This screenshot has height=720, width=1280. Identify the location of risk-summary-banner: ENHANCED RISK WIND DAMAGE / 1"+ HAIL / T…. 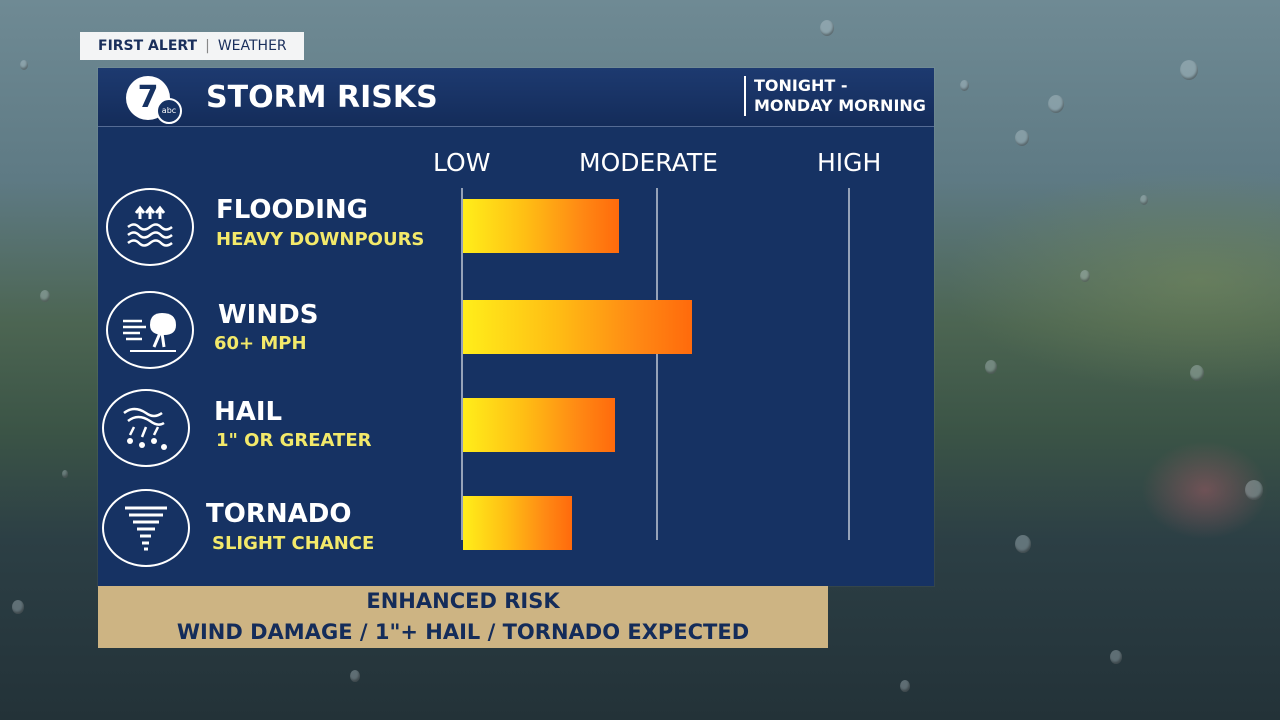
(463, 617).